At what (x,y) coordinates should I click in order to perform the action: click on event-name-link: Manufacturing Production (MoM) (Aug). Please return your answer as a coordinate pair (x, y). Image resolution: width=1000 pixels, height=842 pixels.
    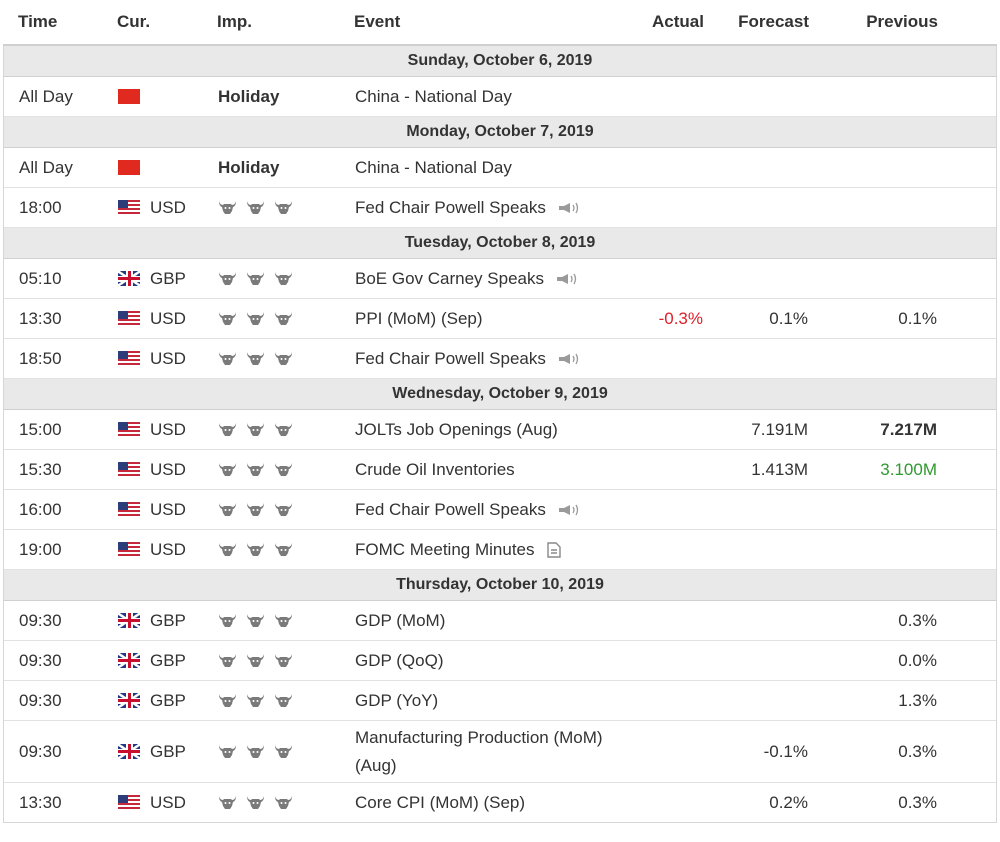
    Looking at the image, I should click on (479, 751).